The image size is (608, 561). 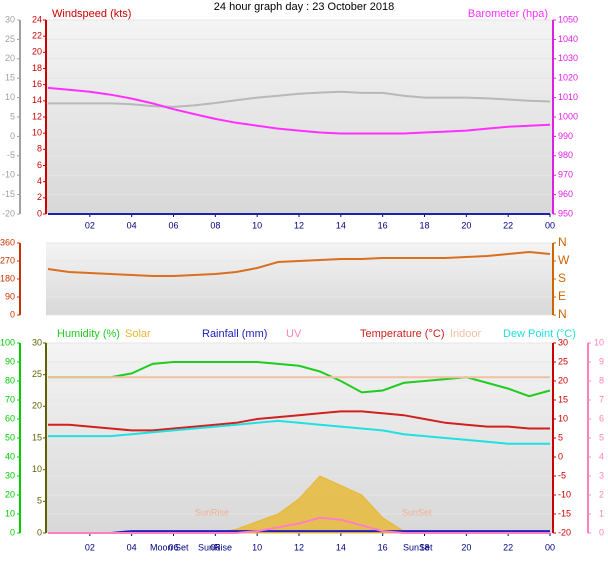 What do you see at coordinates (91, 14) in the screenshot?
I see `legend-entry: Windspeed (kts)` at bounding box center [91, 14].